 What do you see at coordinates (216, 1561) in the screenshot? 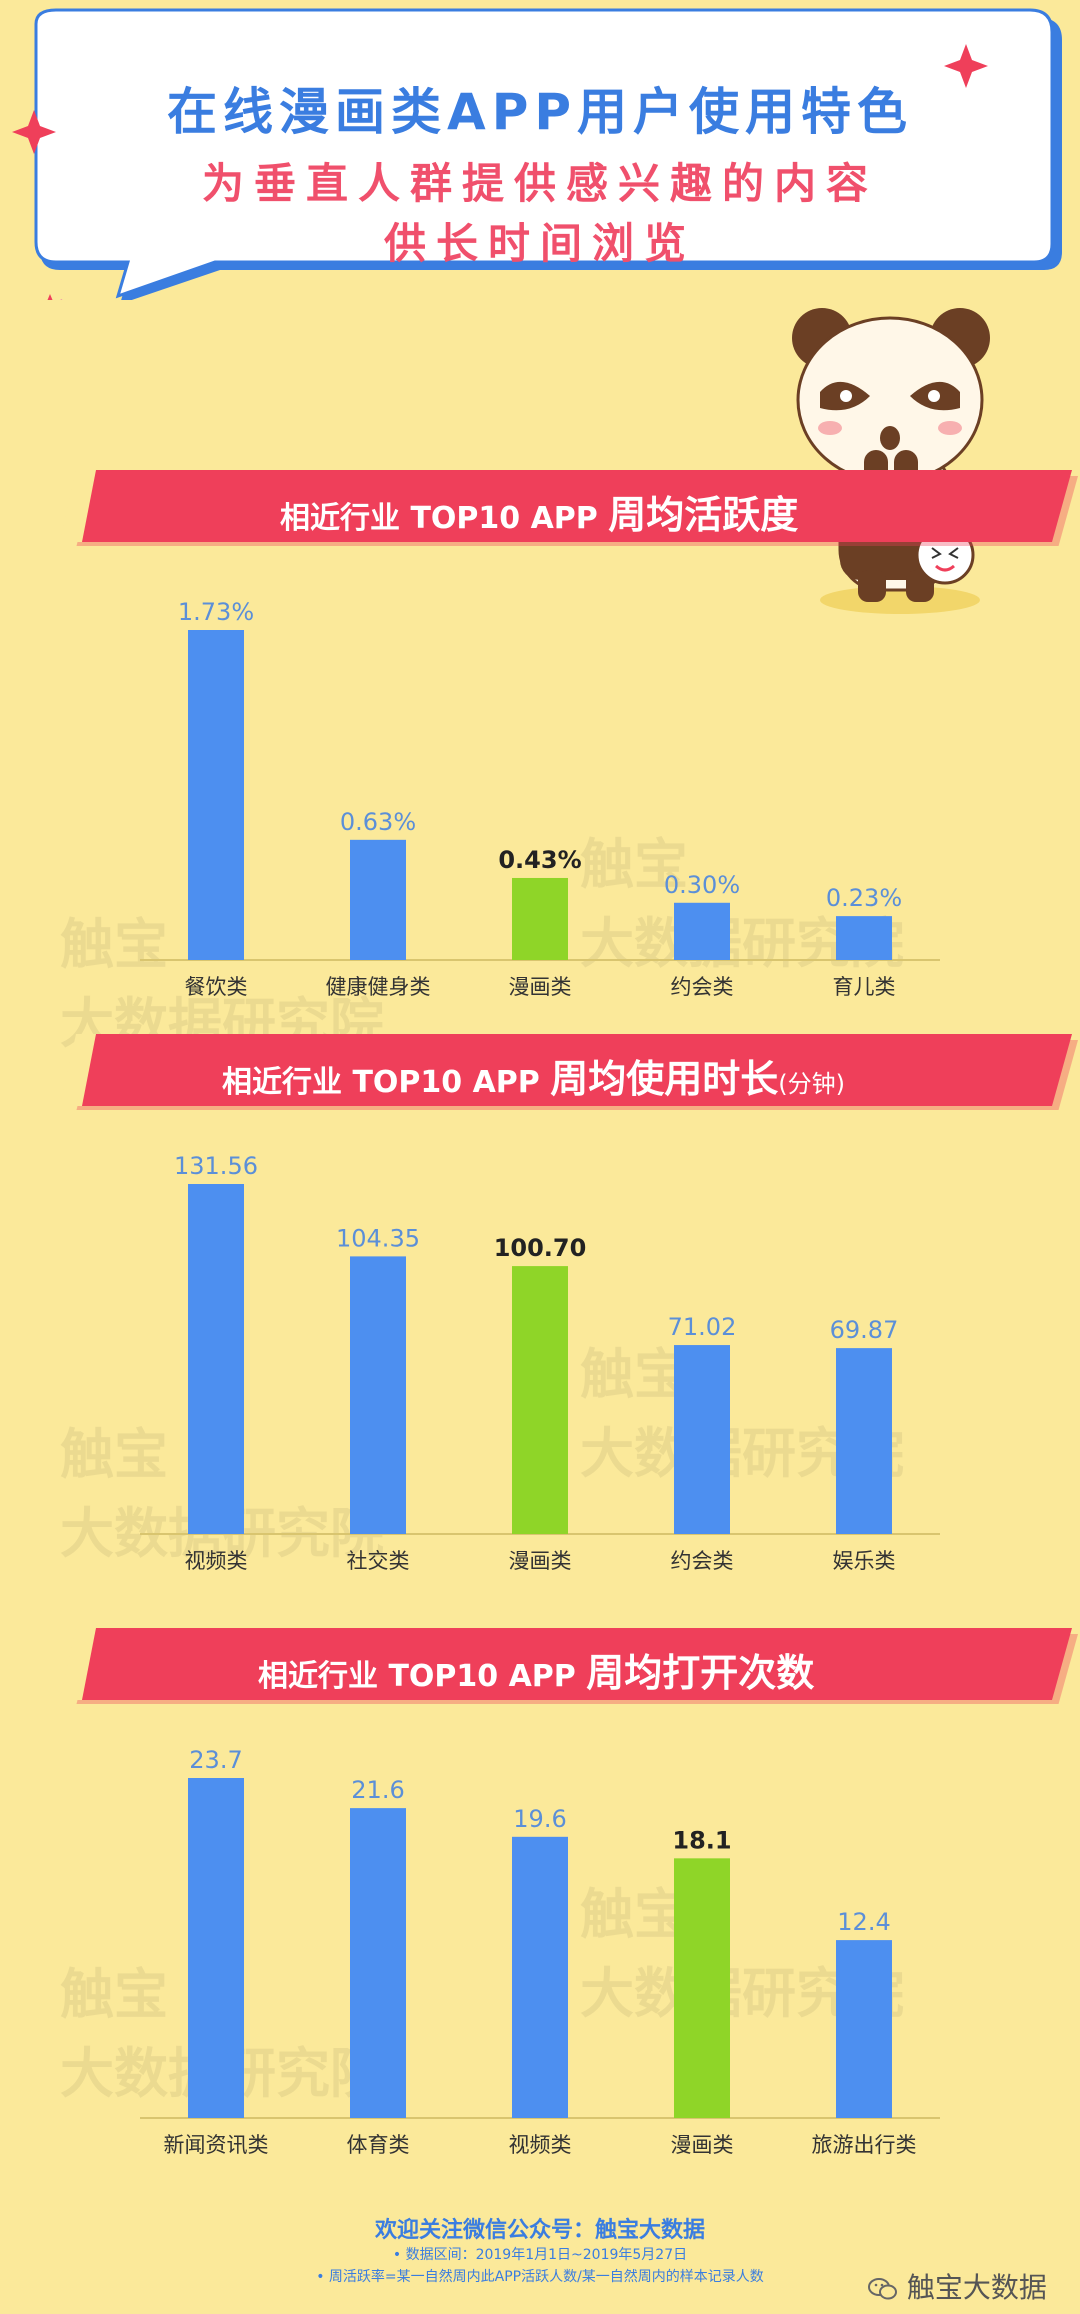
I see `category-label-1: 视频类` at bounding box center [216, 1561].